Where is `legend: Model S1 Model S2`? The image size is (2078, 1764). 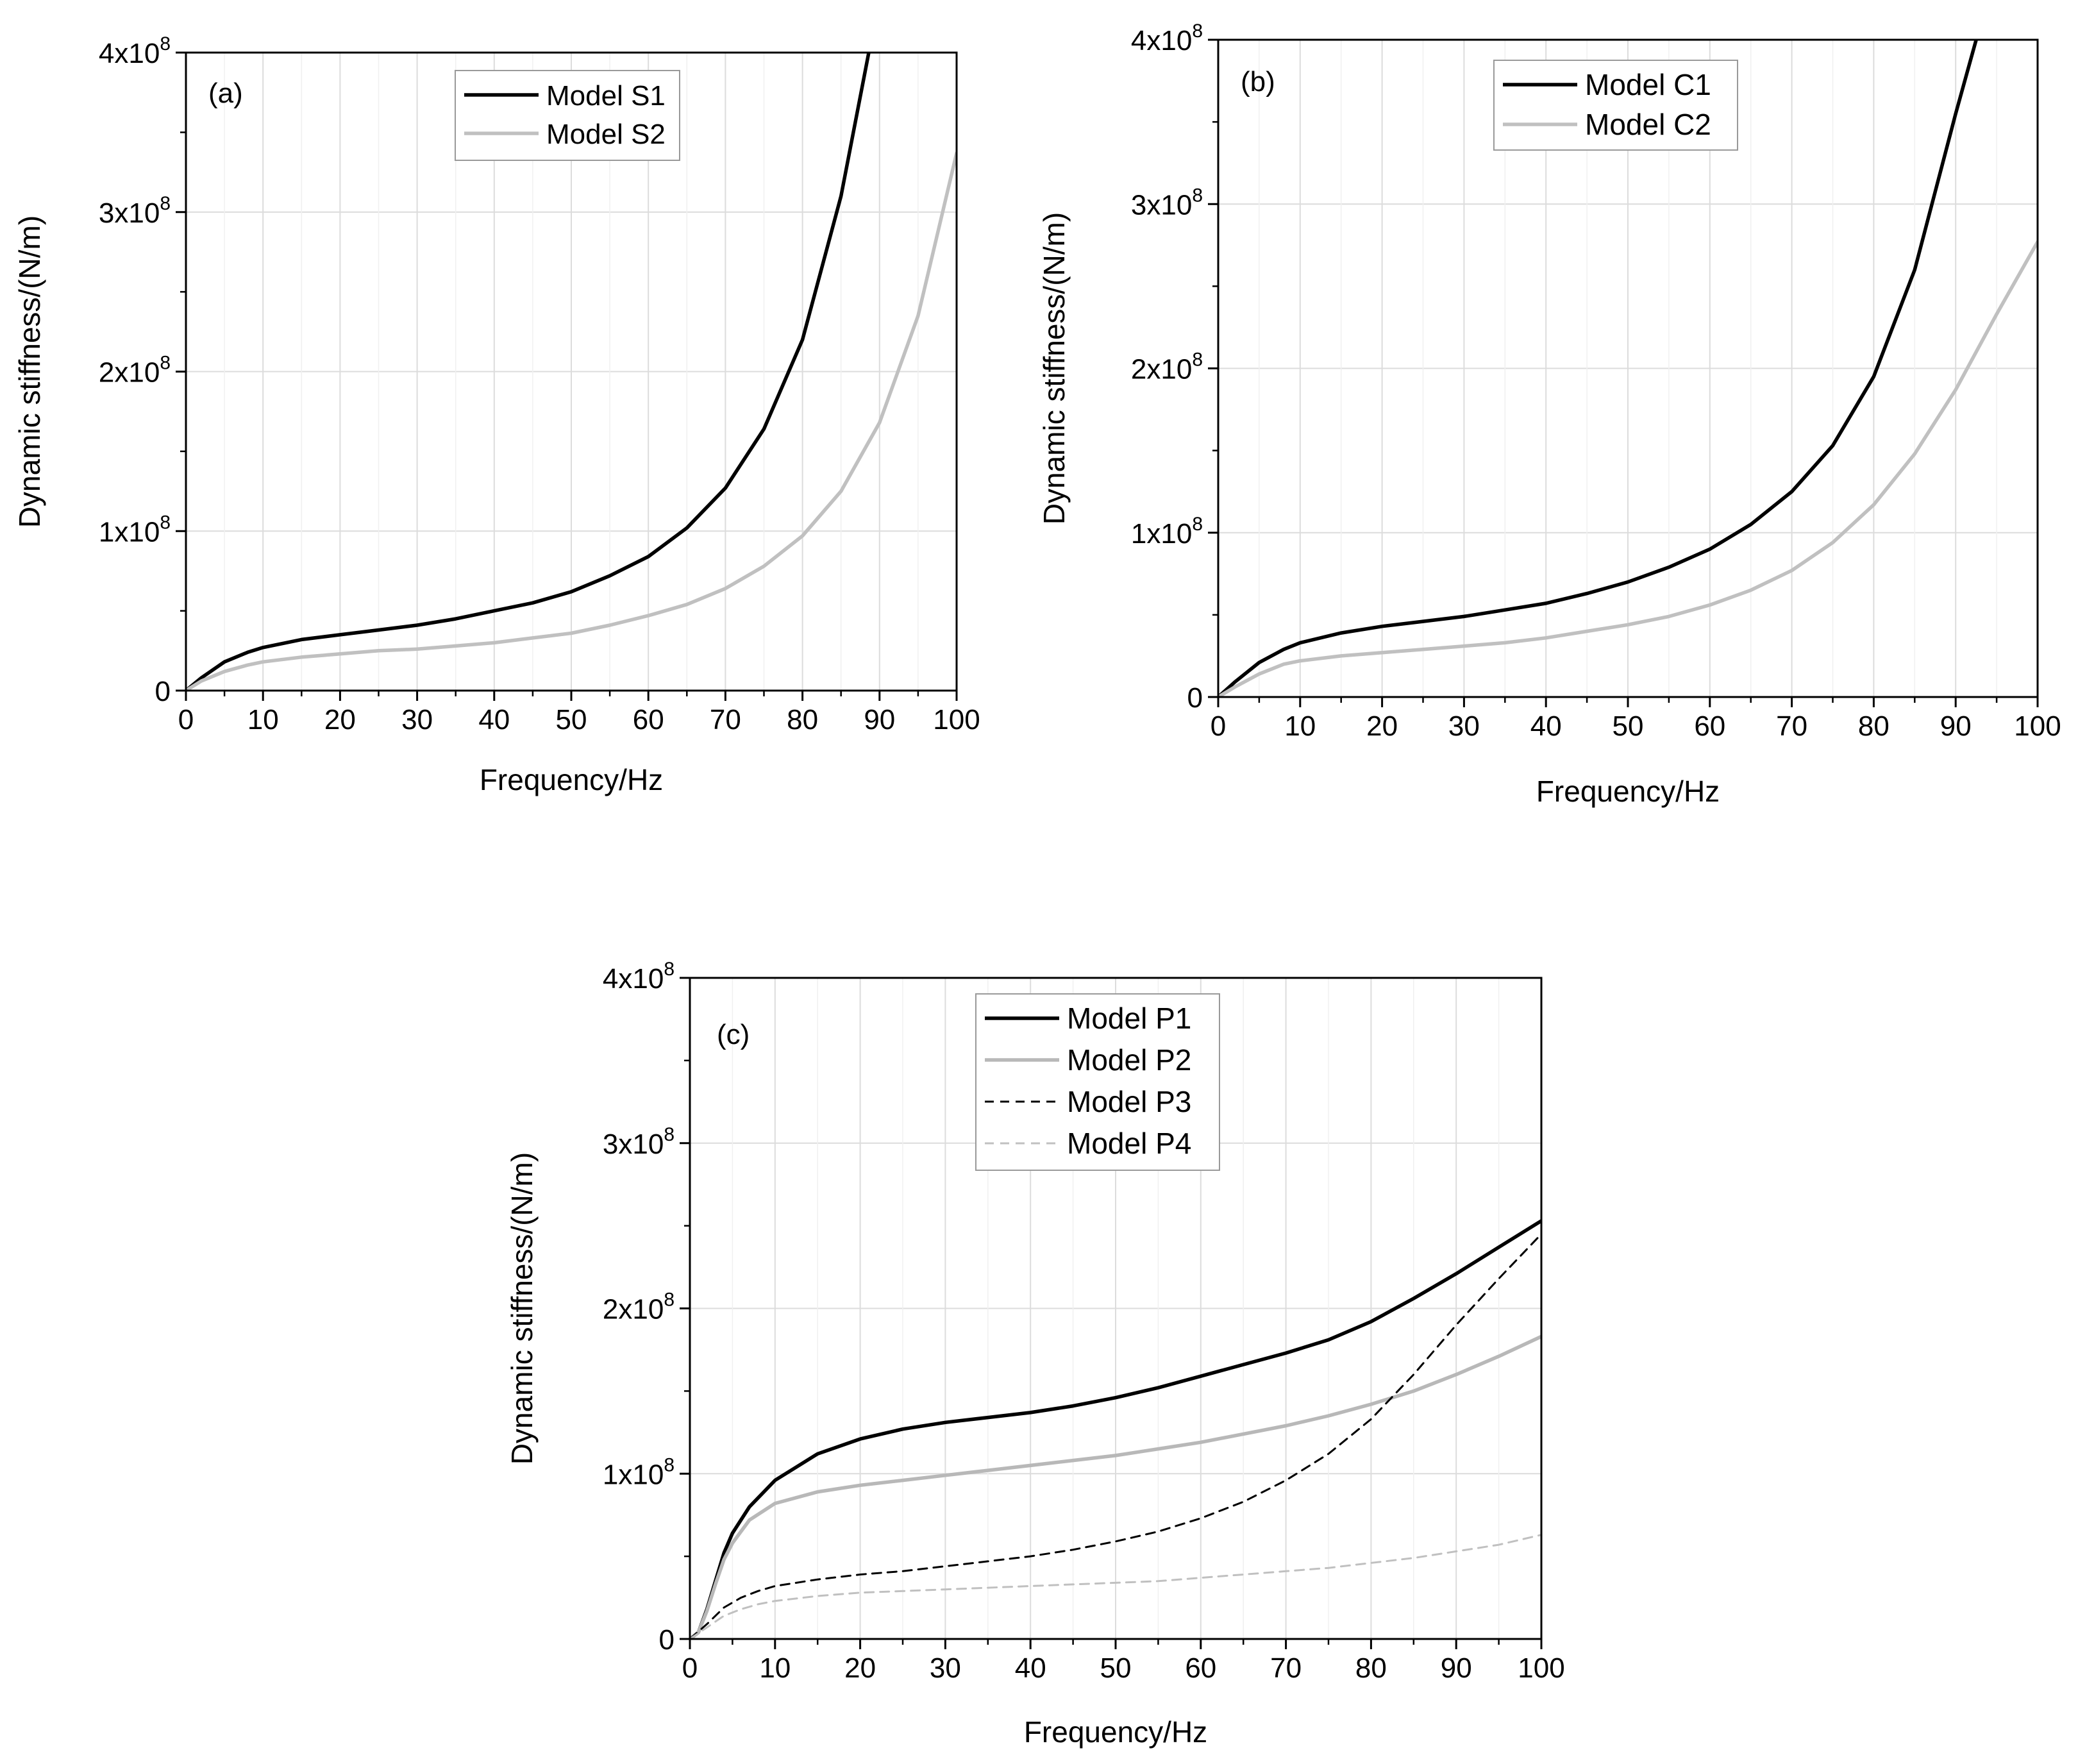 legend: Model S1 Model S2 is located at coordinates (567, 115).